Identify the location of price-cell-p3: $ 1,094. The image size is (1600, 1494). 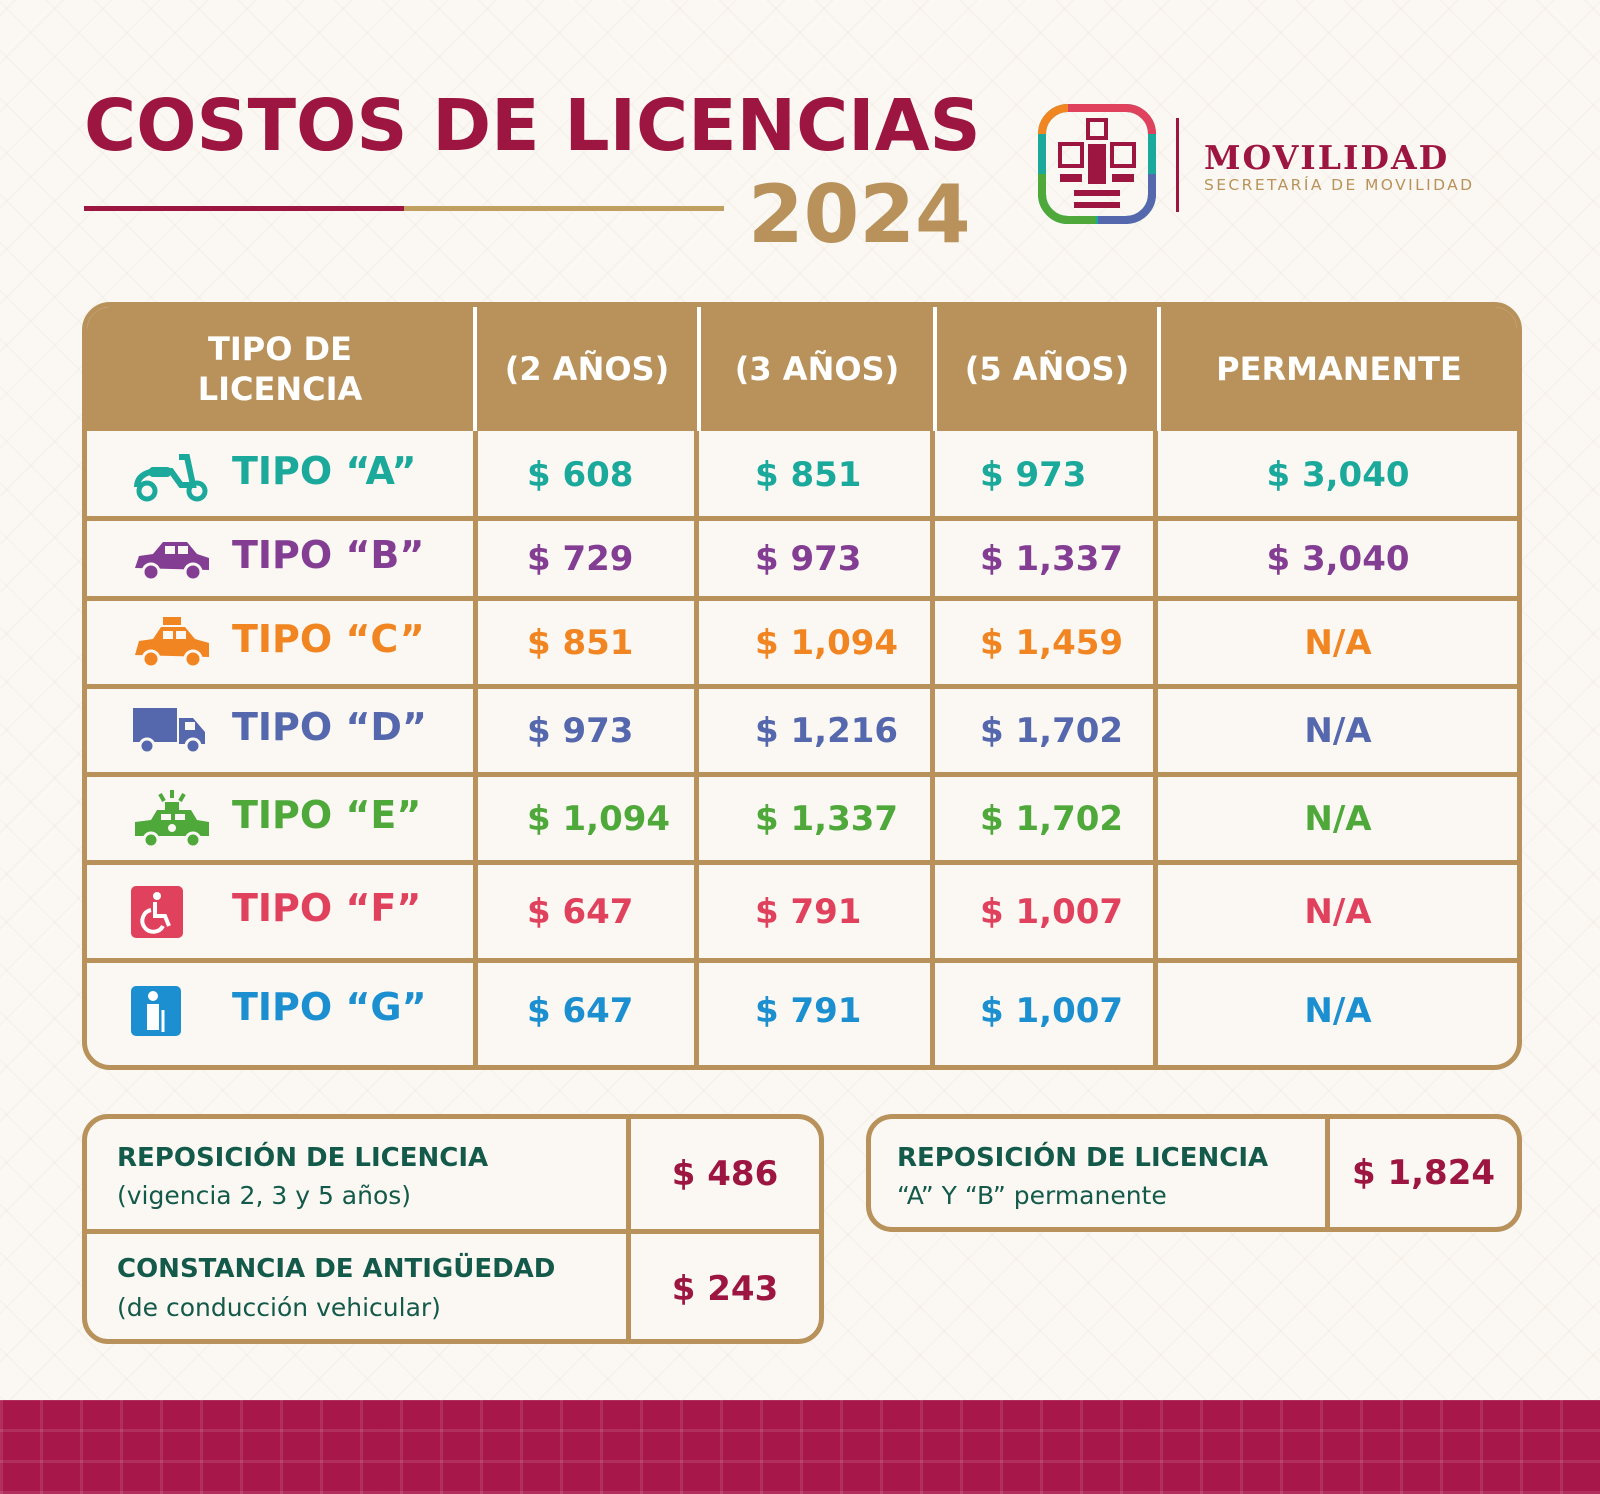
(827, 643).